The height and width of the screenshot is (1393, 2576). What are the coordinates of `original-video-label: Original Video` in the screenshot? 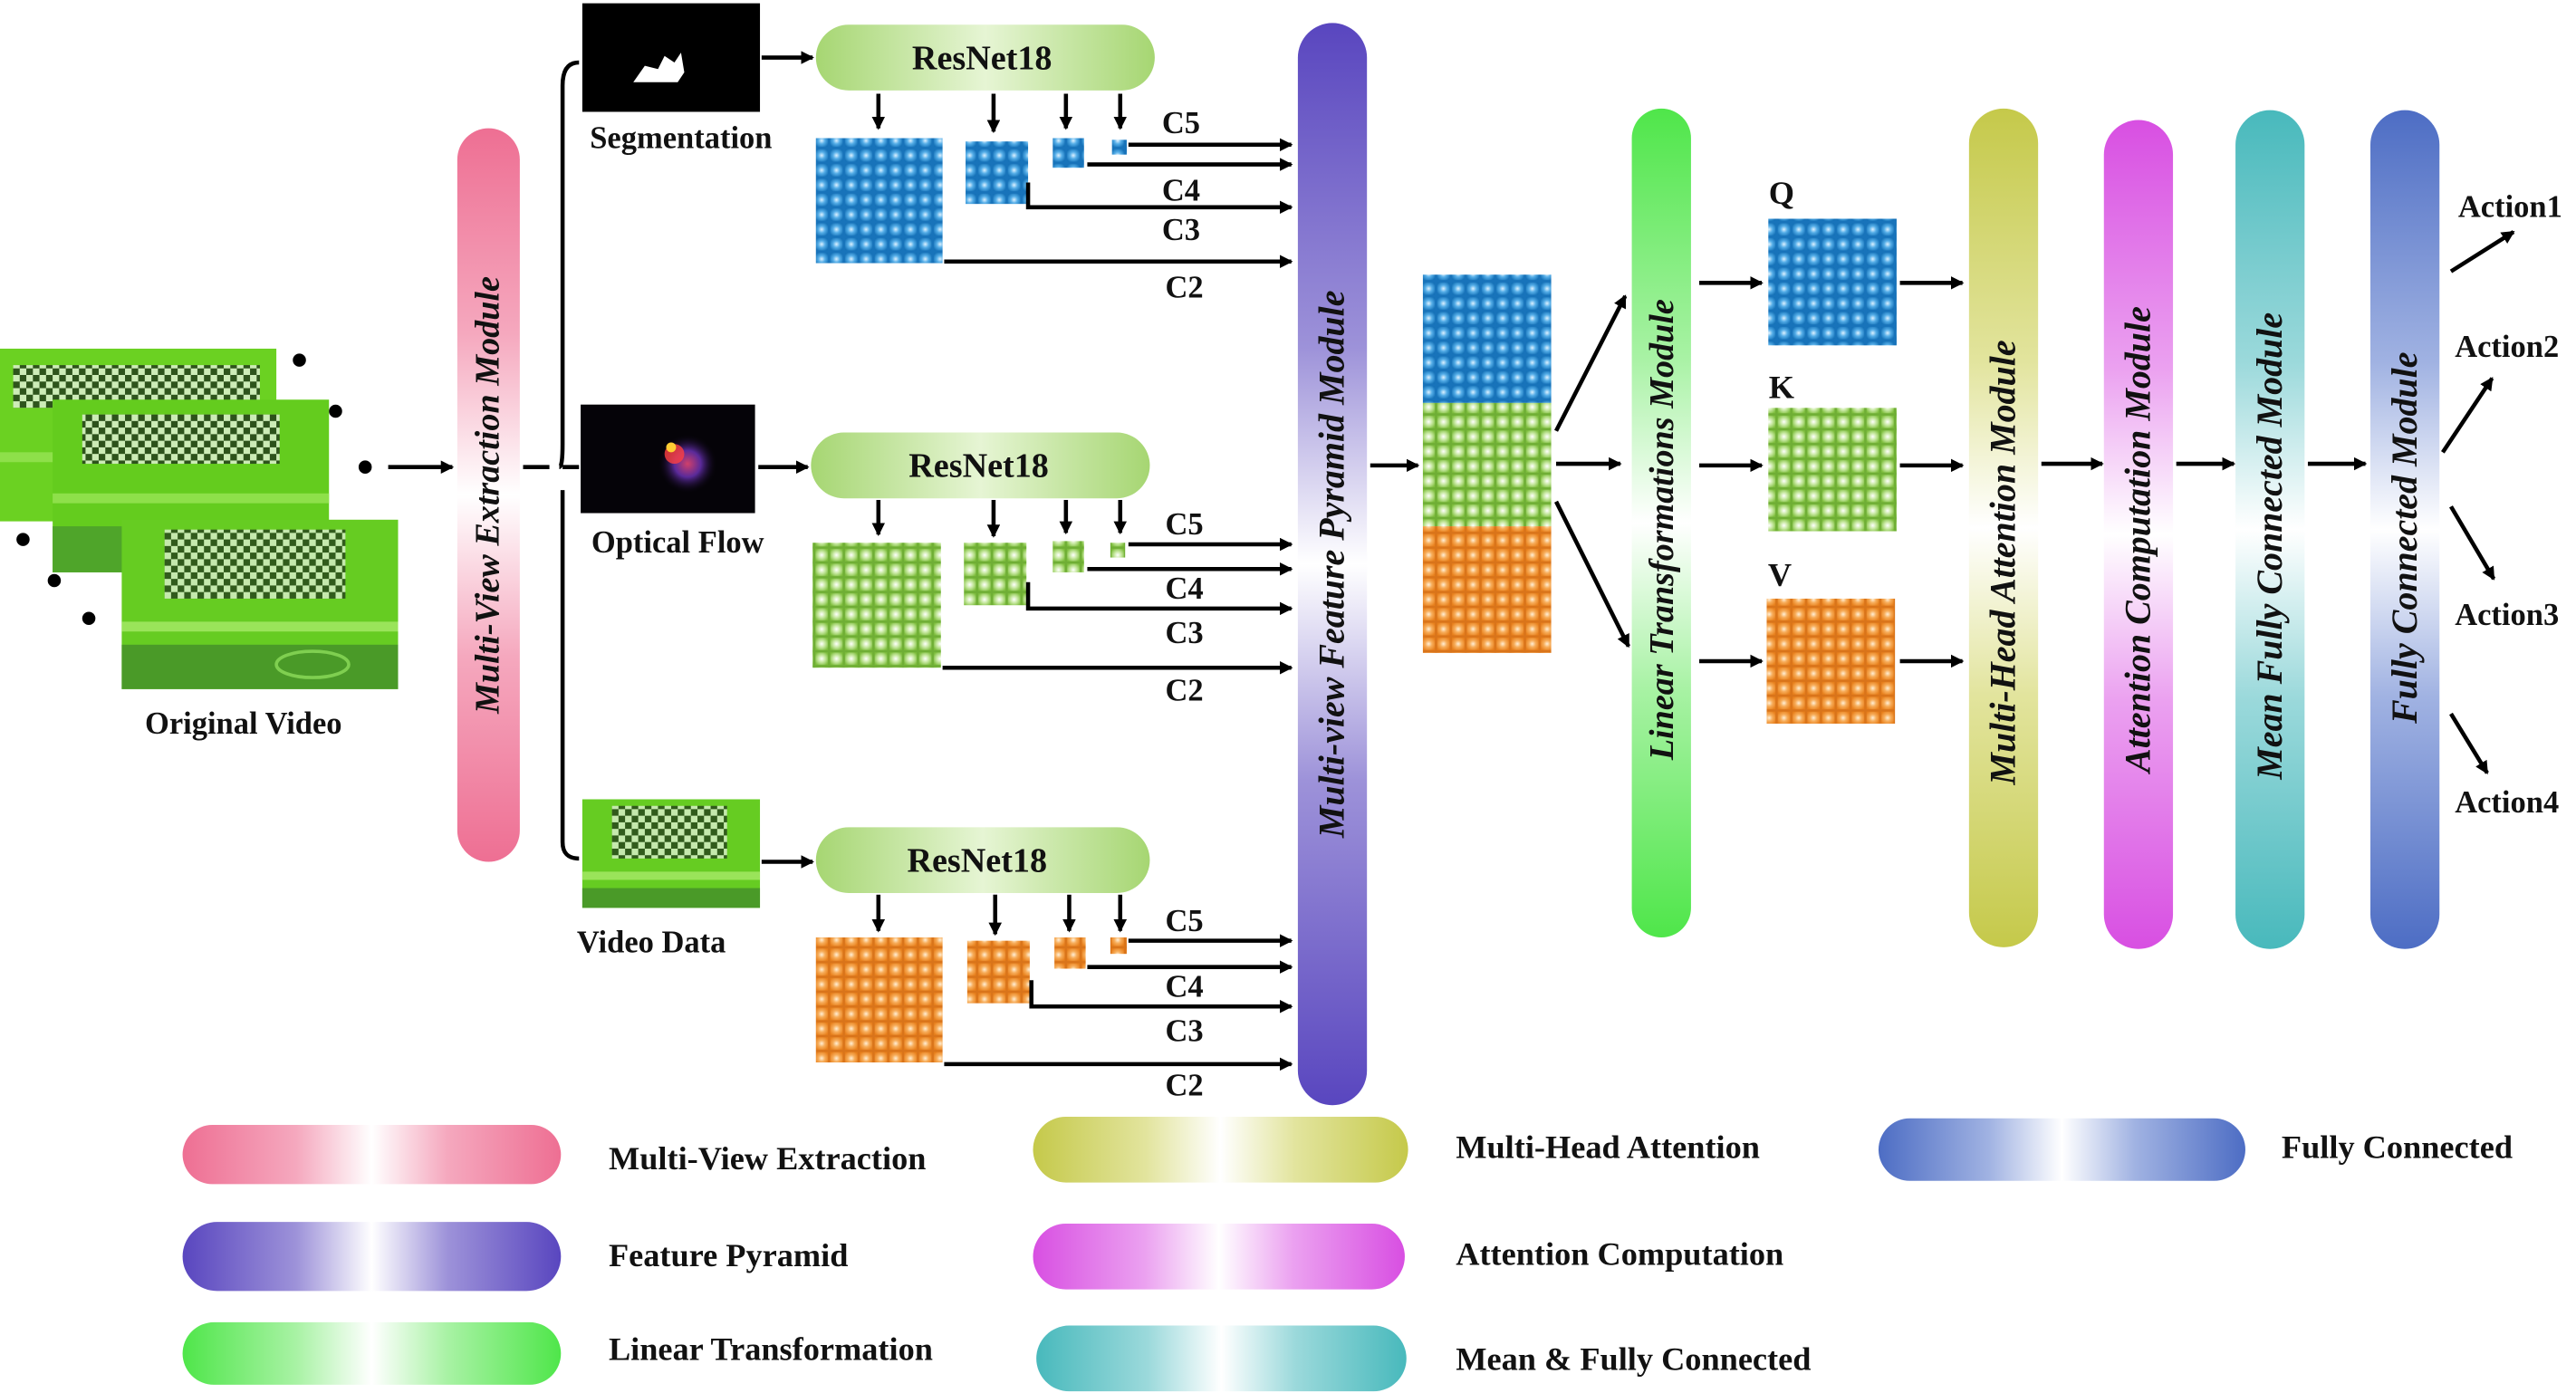 It's located at (243, 723).